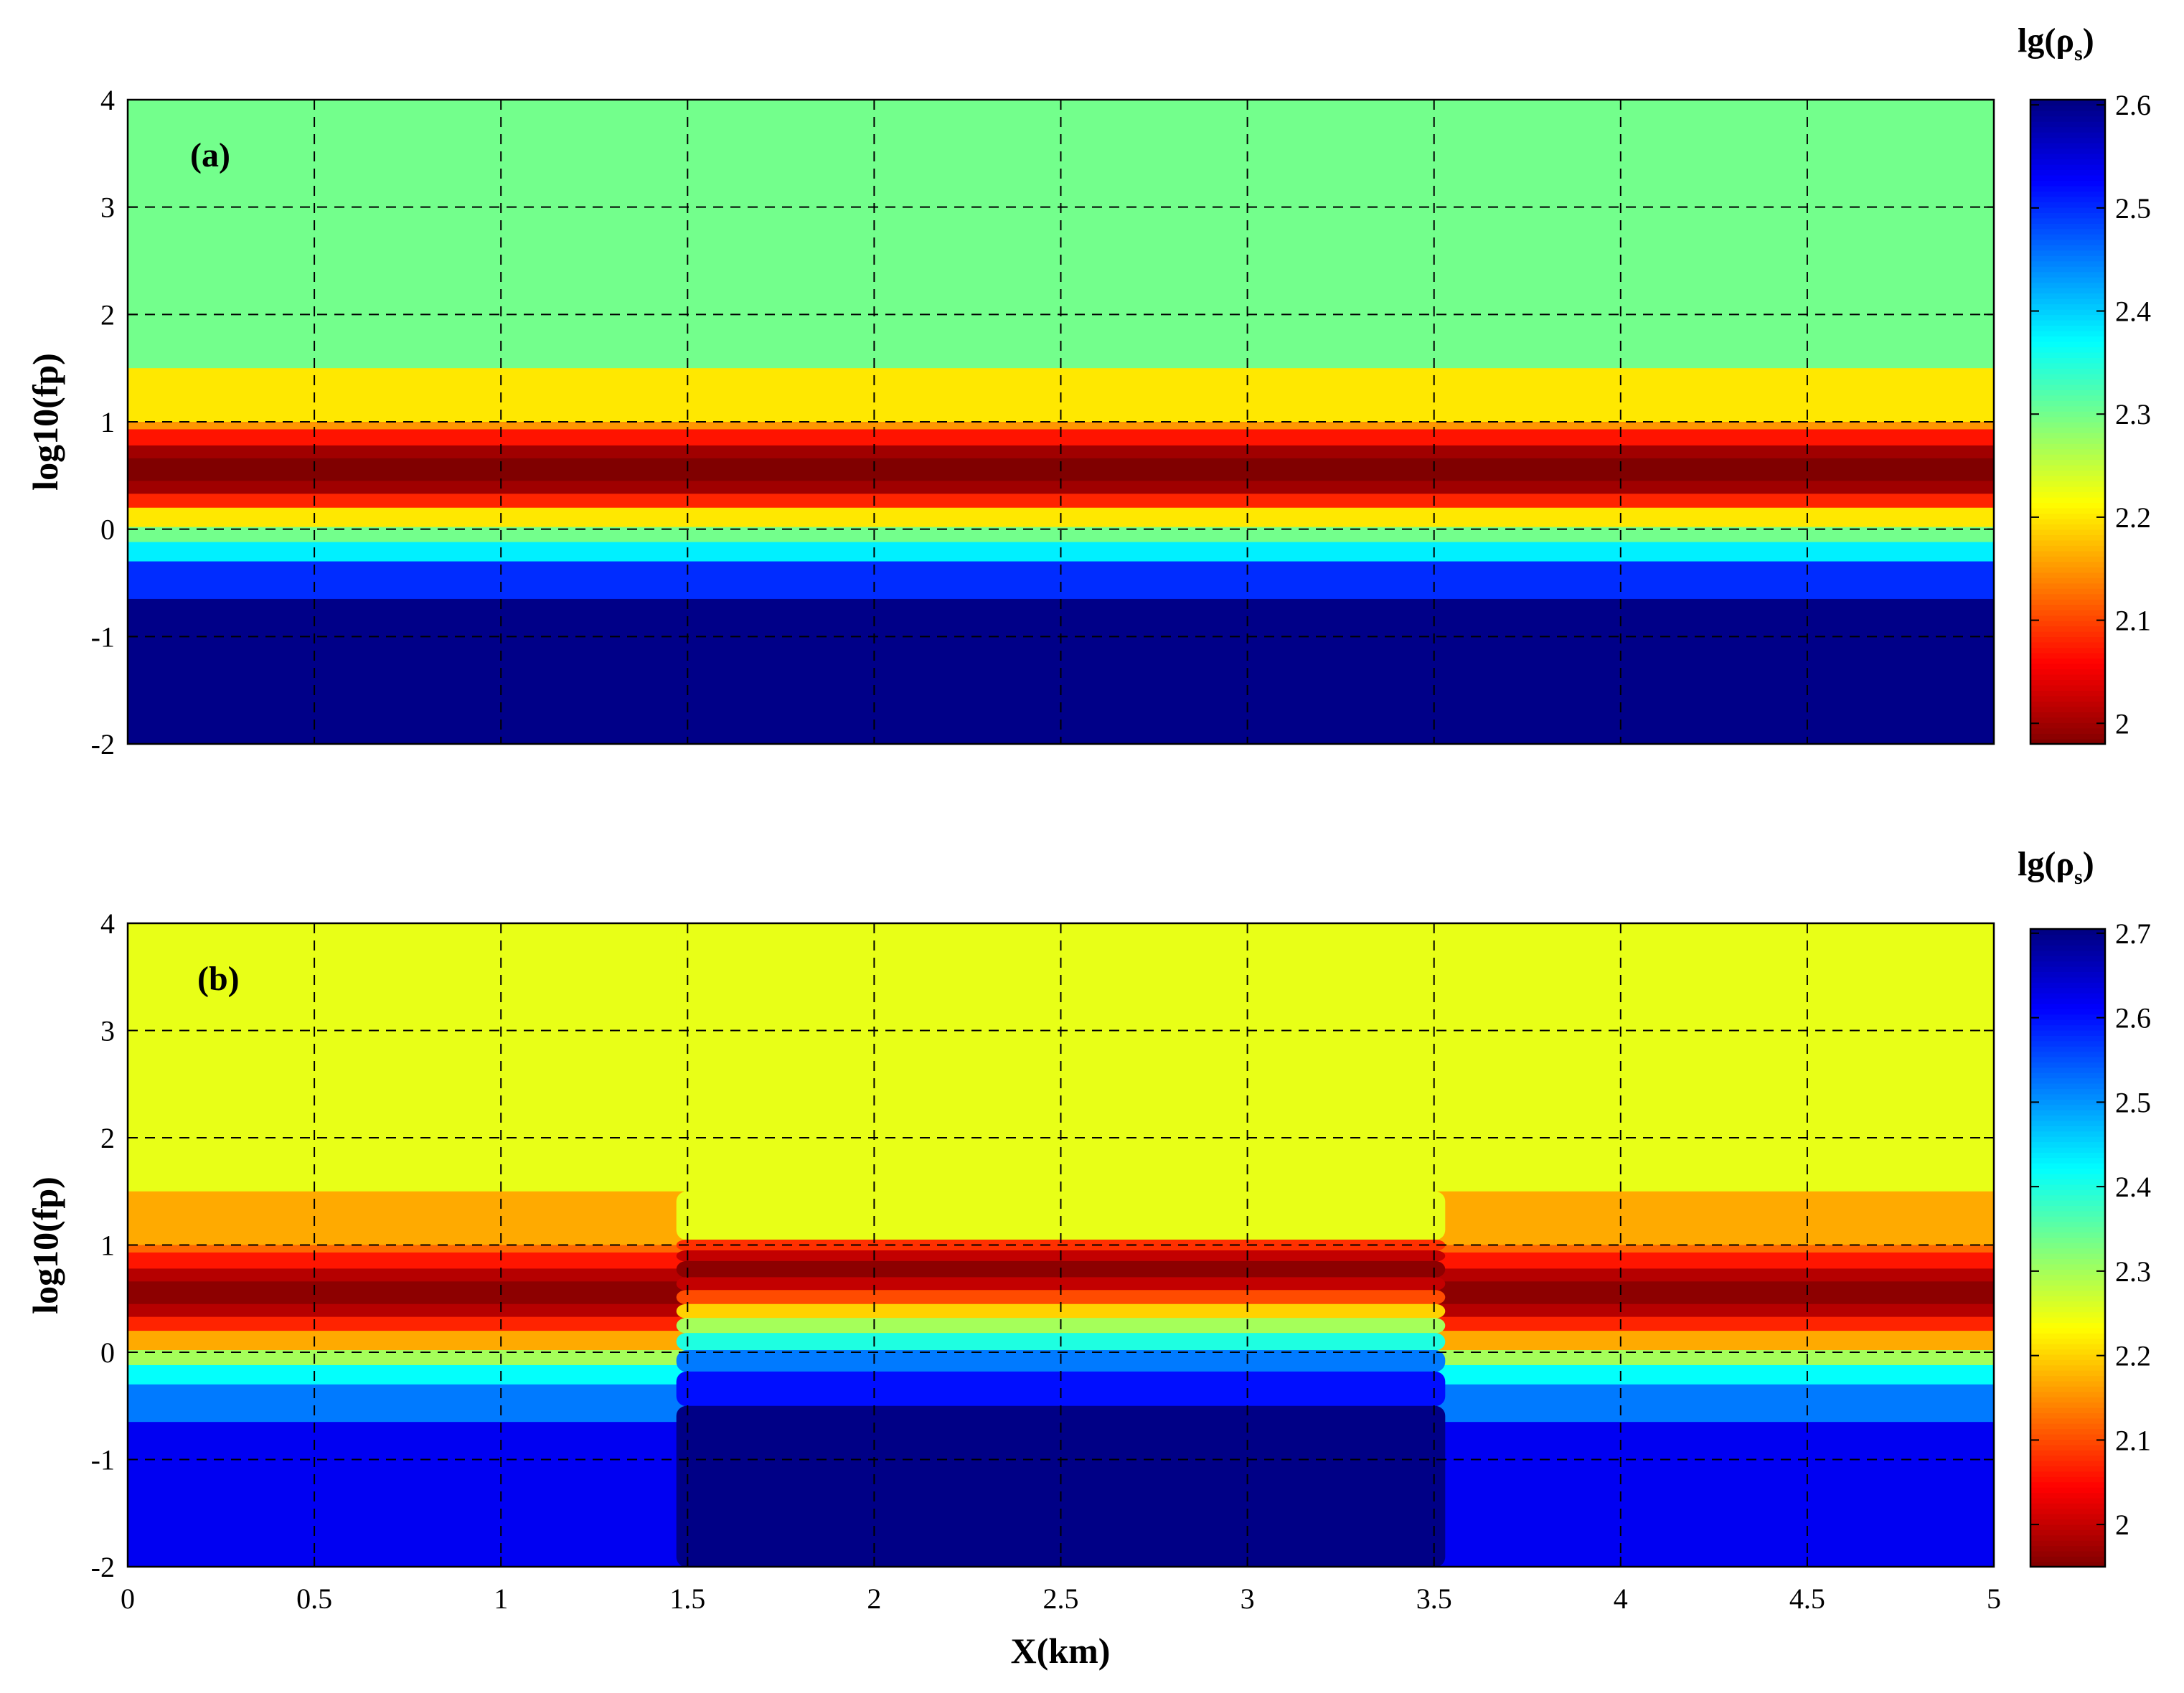 The height and width of the screenshot is (1693, 2184). Describe the element at coordinates (2046, 864) in the screenshot. I see `colorbar-title-b-main: lg(ρ` at that location.